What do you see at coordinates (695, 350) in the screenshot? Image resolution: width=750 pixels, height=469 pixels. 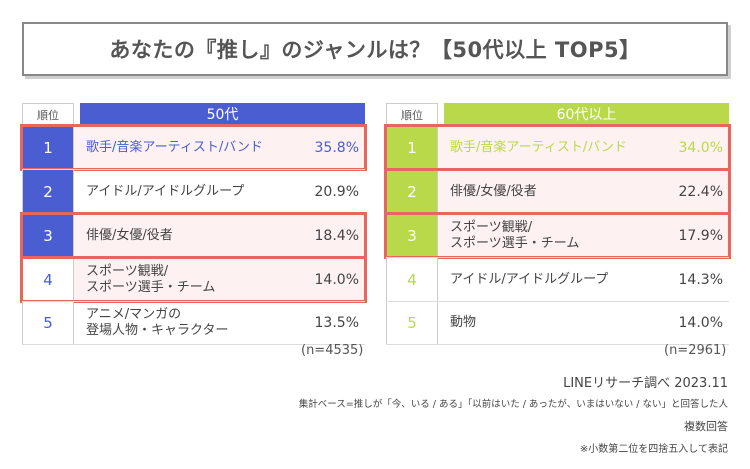 I see `sample-size-60s-plus: (n=2961)` at bounding box center [695, 350].